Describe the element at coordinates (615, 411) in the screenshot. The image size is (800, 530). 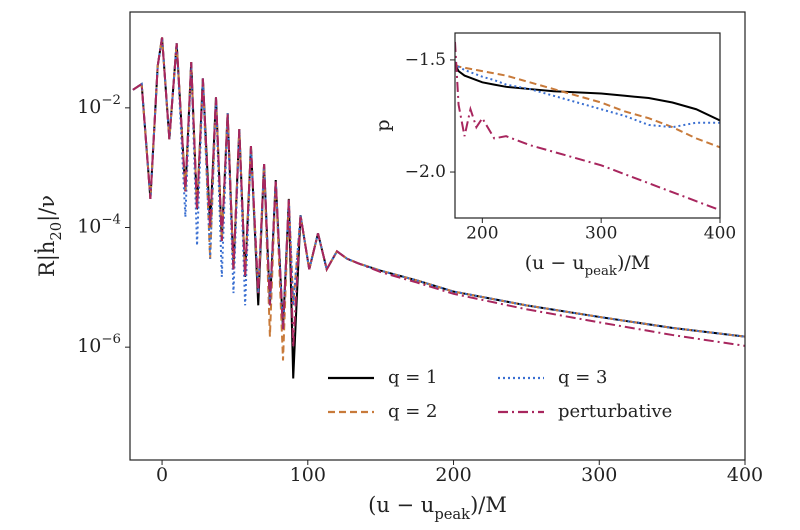
I see `legend-label: perturbative` at that location.